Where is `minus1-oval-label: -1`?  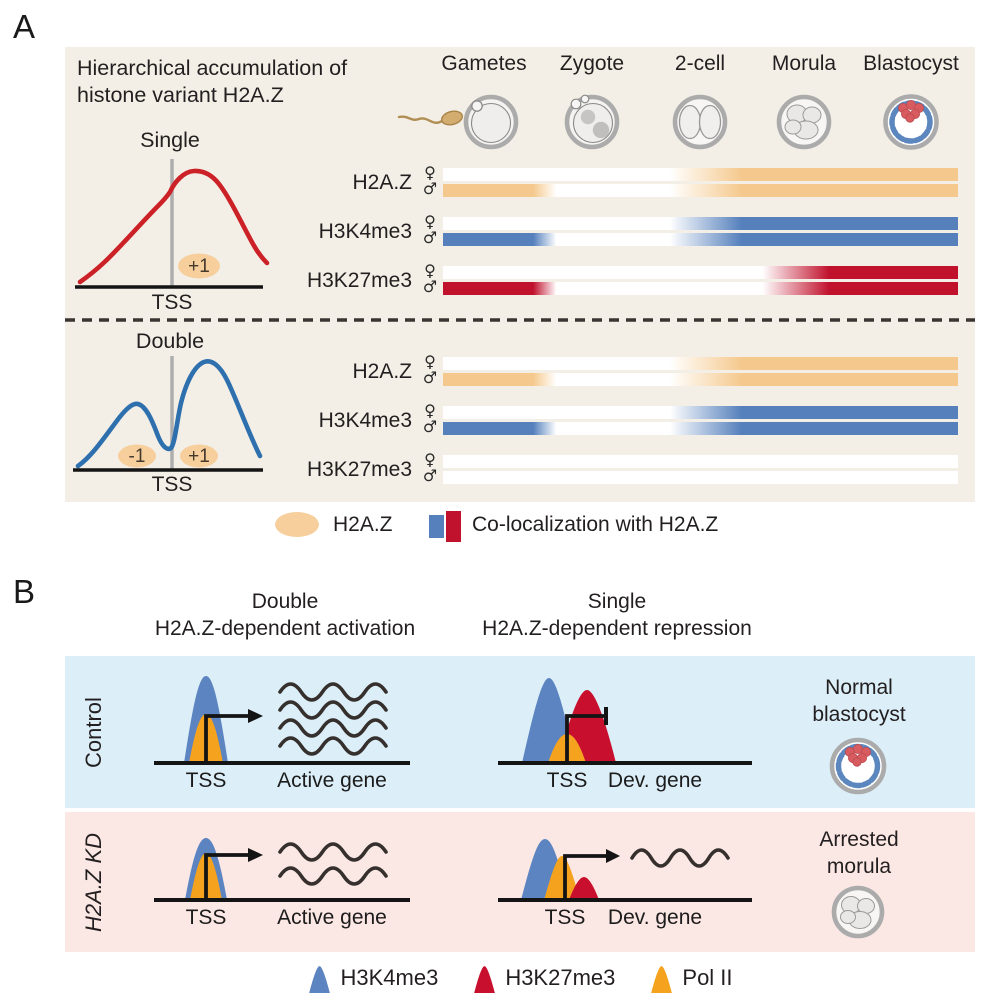
minus1-oval-label: -1 is located at coordinates (137, 456).